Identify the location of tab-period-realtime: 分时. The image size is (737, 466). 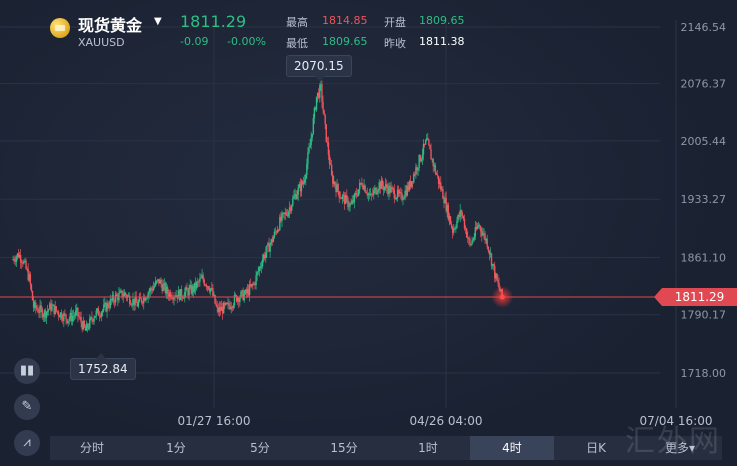
(91, 448).